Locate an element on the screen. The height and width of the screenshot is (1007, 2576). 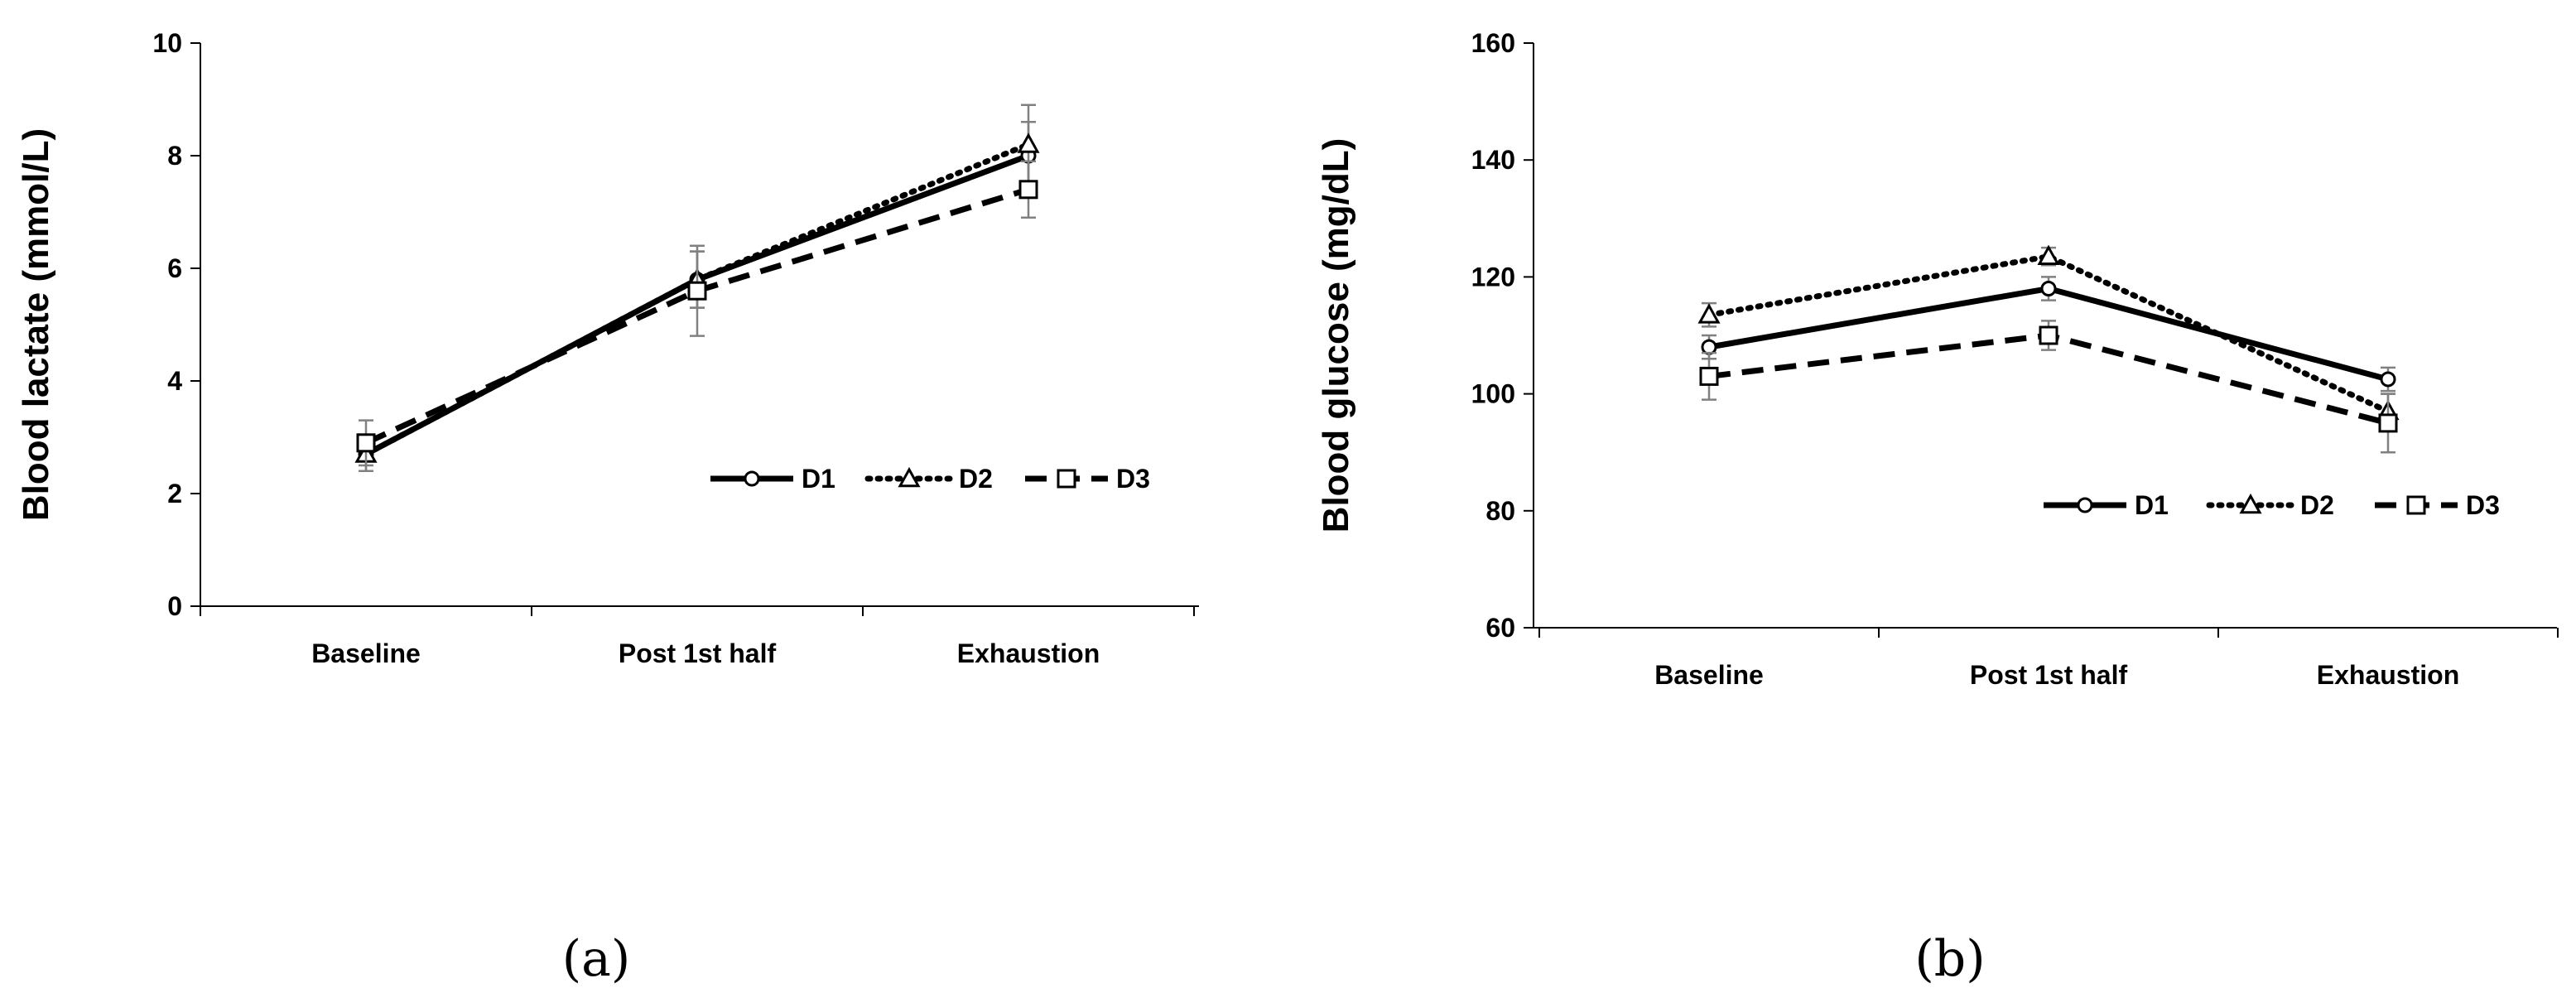
y-tick-label: 120 is located at coordinates (1493, 277).